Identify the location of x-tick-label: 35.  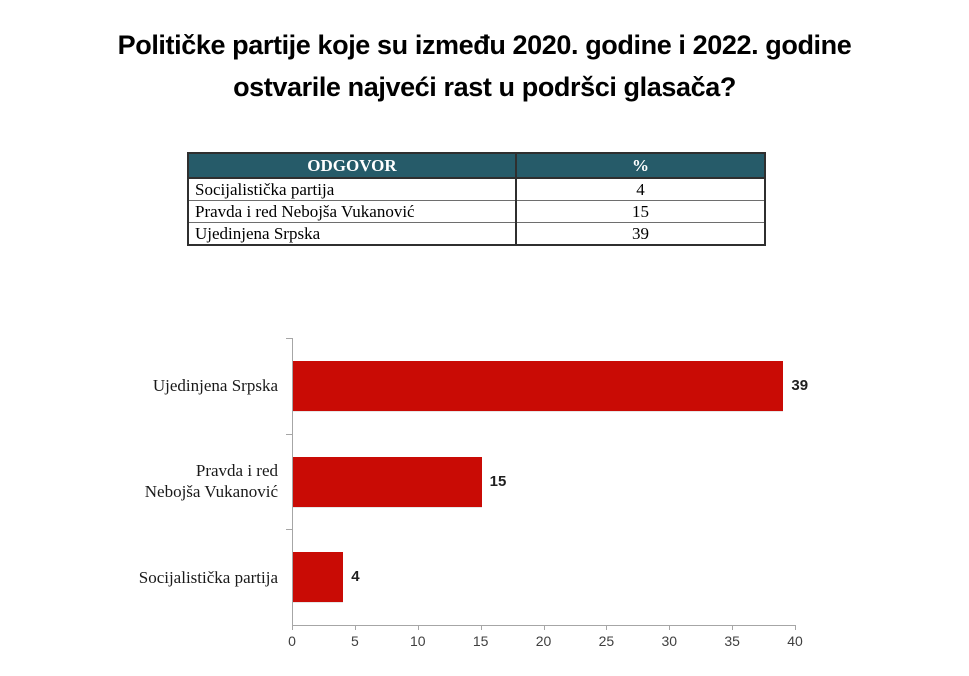
(732, 641).